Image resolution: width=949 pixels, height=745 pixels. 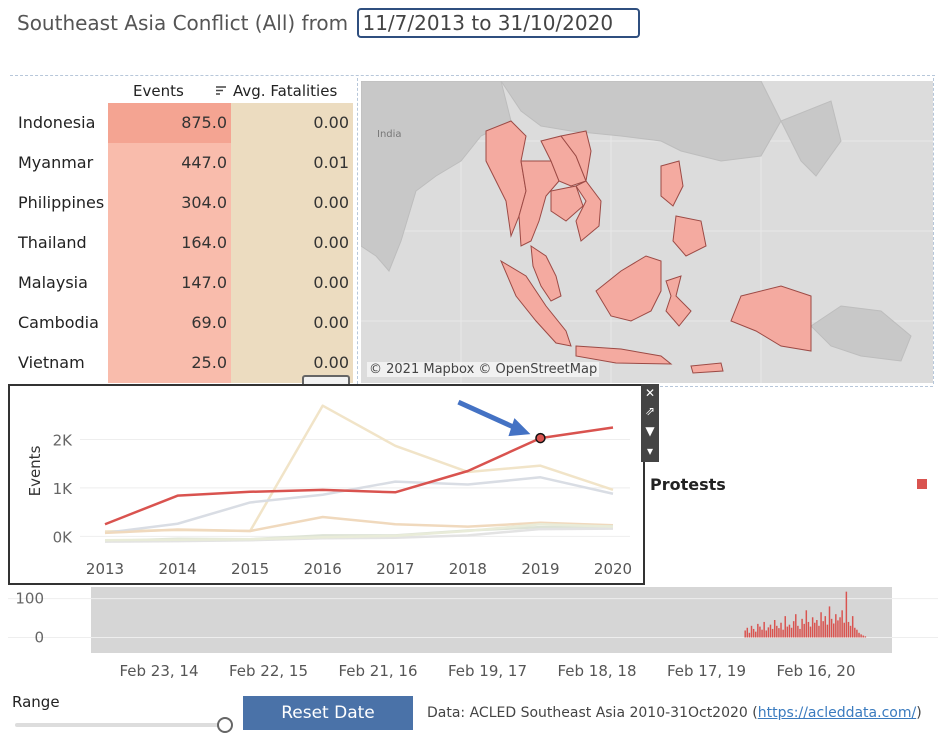 I want to click on sort-icon, so click(x=221, y=91).